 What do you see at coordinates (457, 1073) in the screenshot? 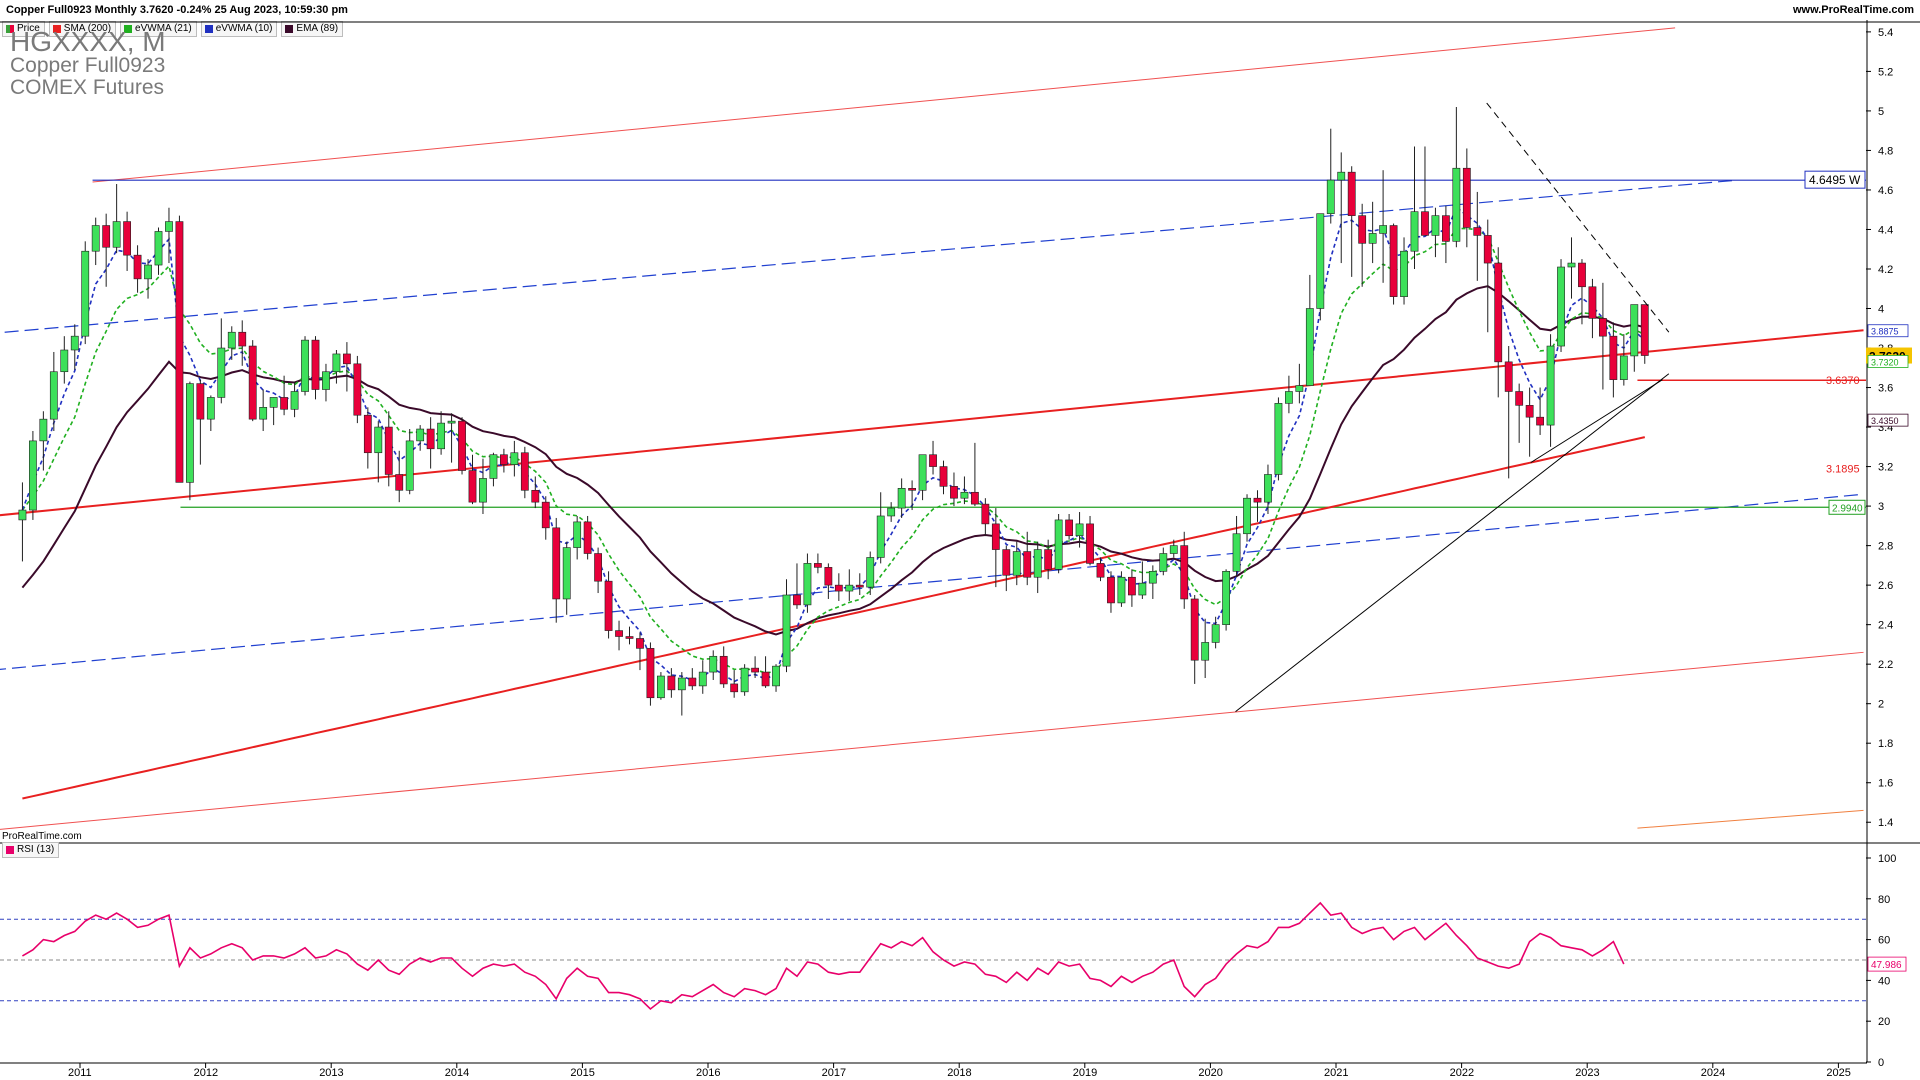
I see `year-tick-label: 2014` at bounding box center [457, 1073].